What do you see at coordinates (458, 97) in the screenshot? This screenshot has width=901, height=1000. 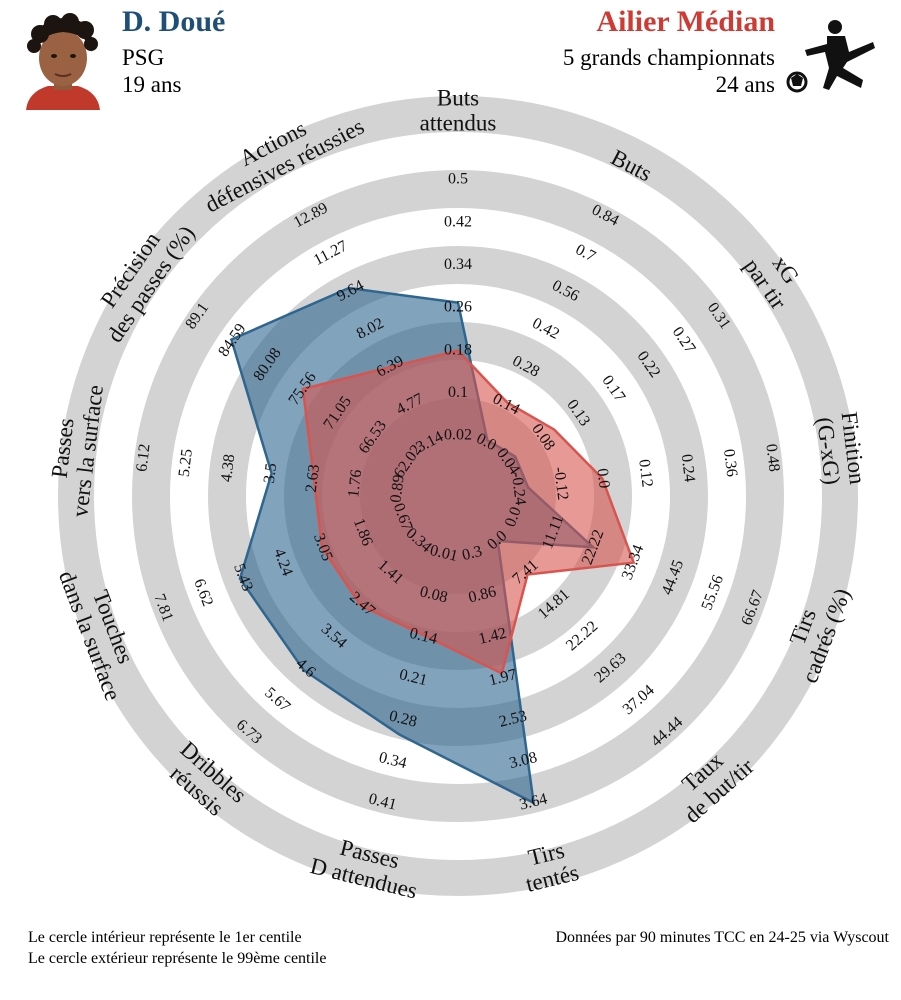 I see `axis-label-line: Buts` at bounding box center [458, 97].